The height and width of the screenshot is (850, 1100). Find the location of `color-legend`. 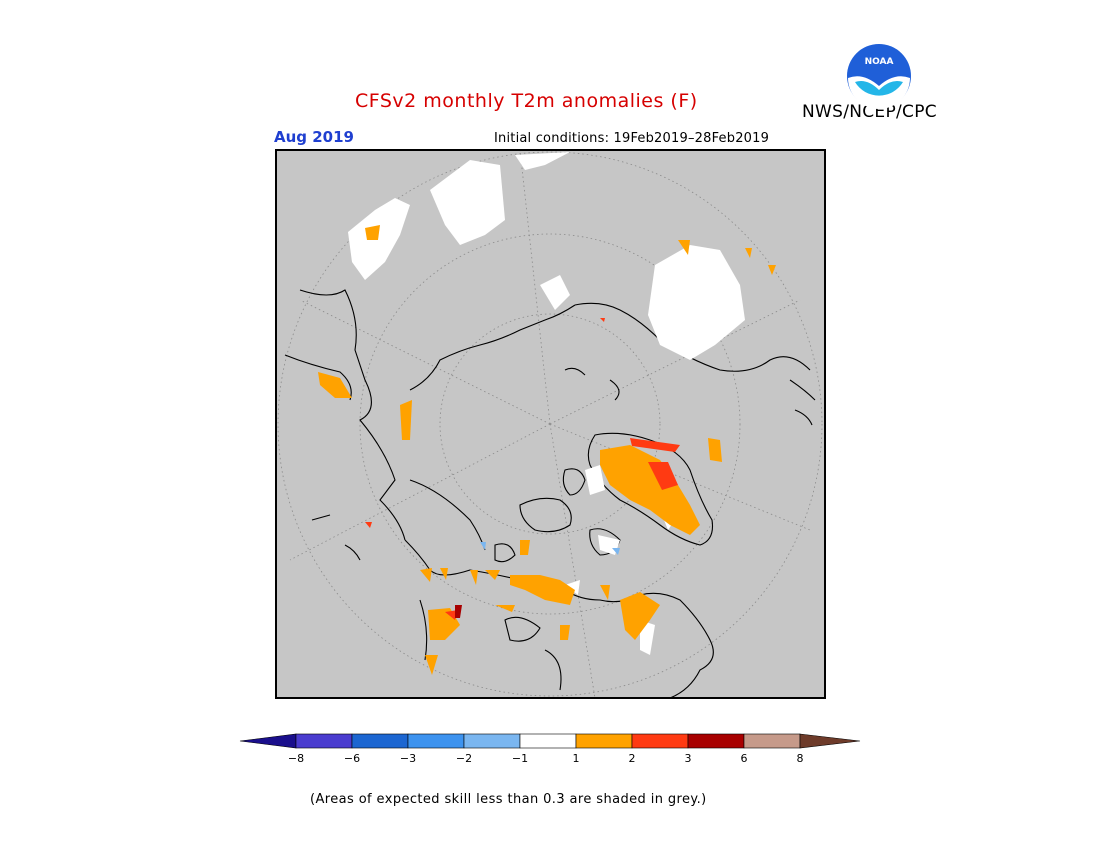

color-legend is located at coordinates (550, 741).